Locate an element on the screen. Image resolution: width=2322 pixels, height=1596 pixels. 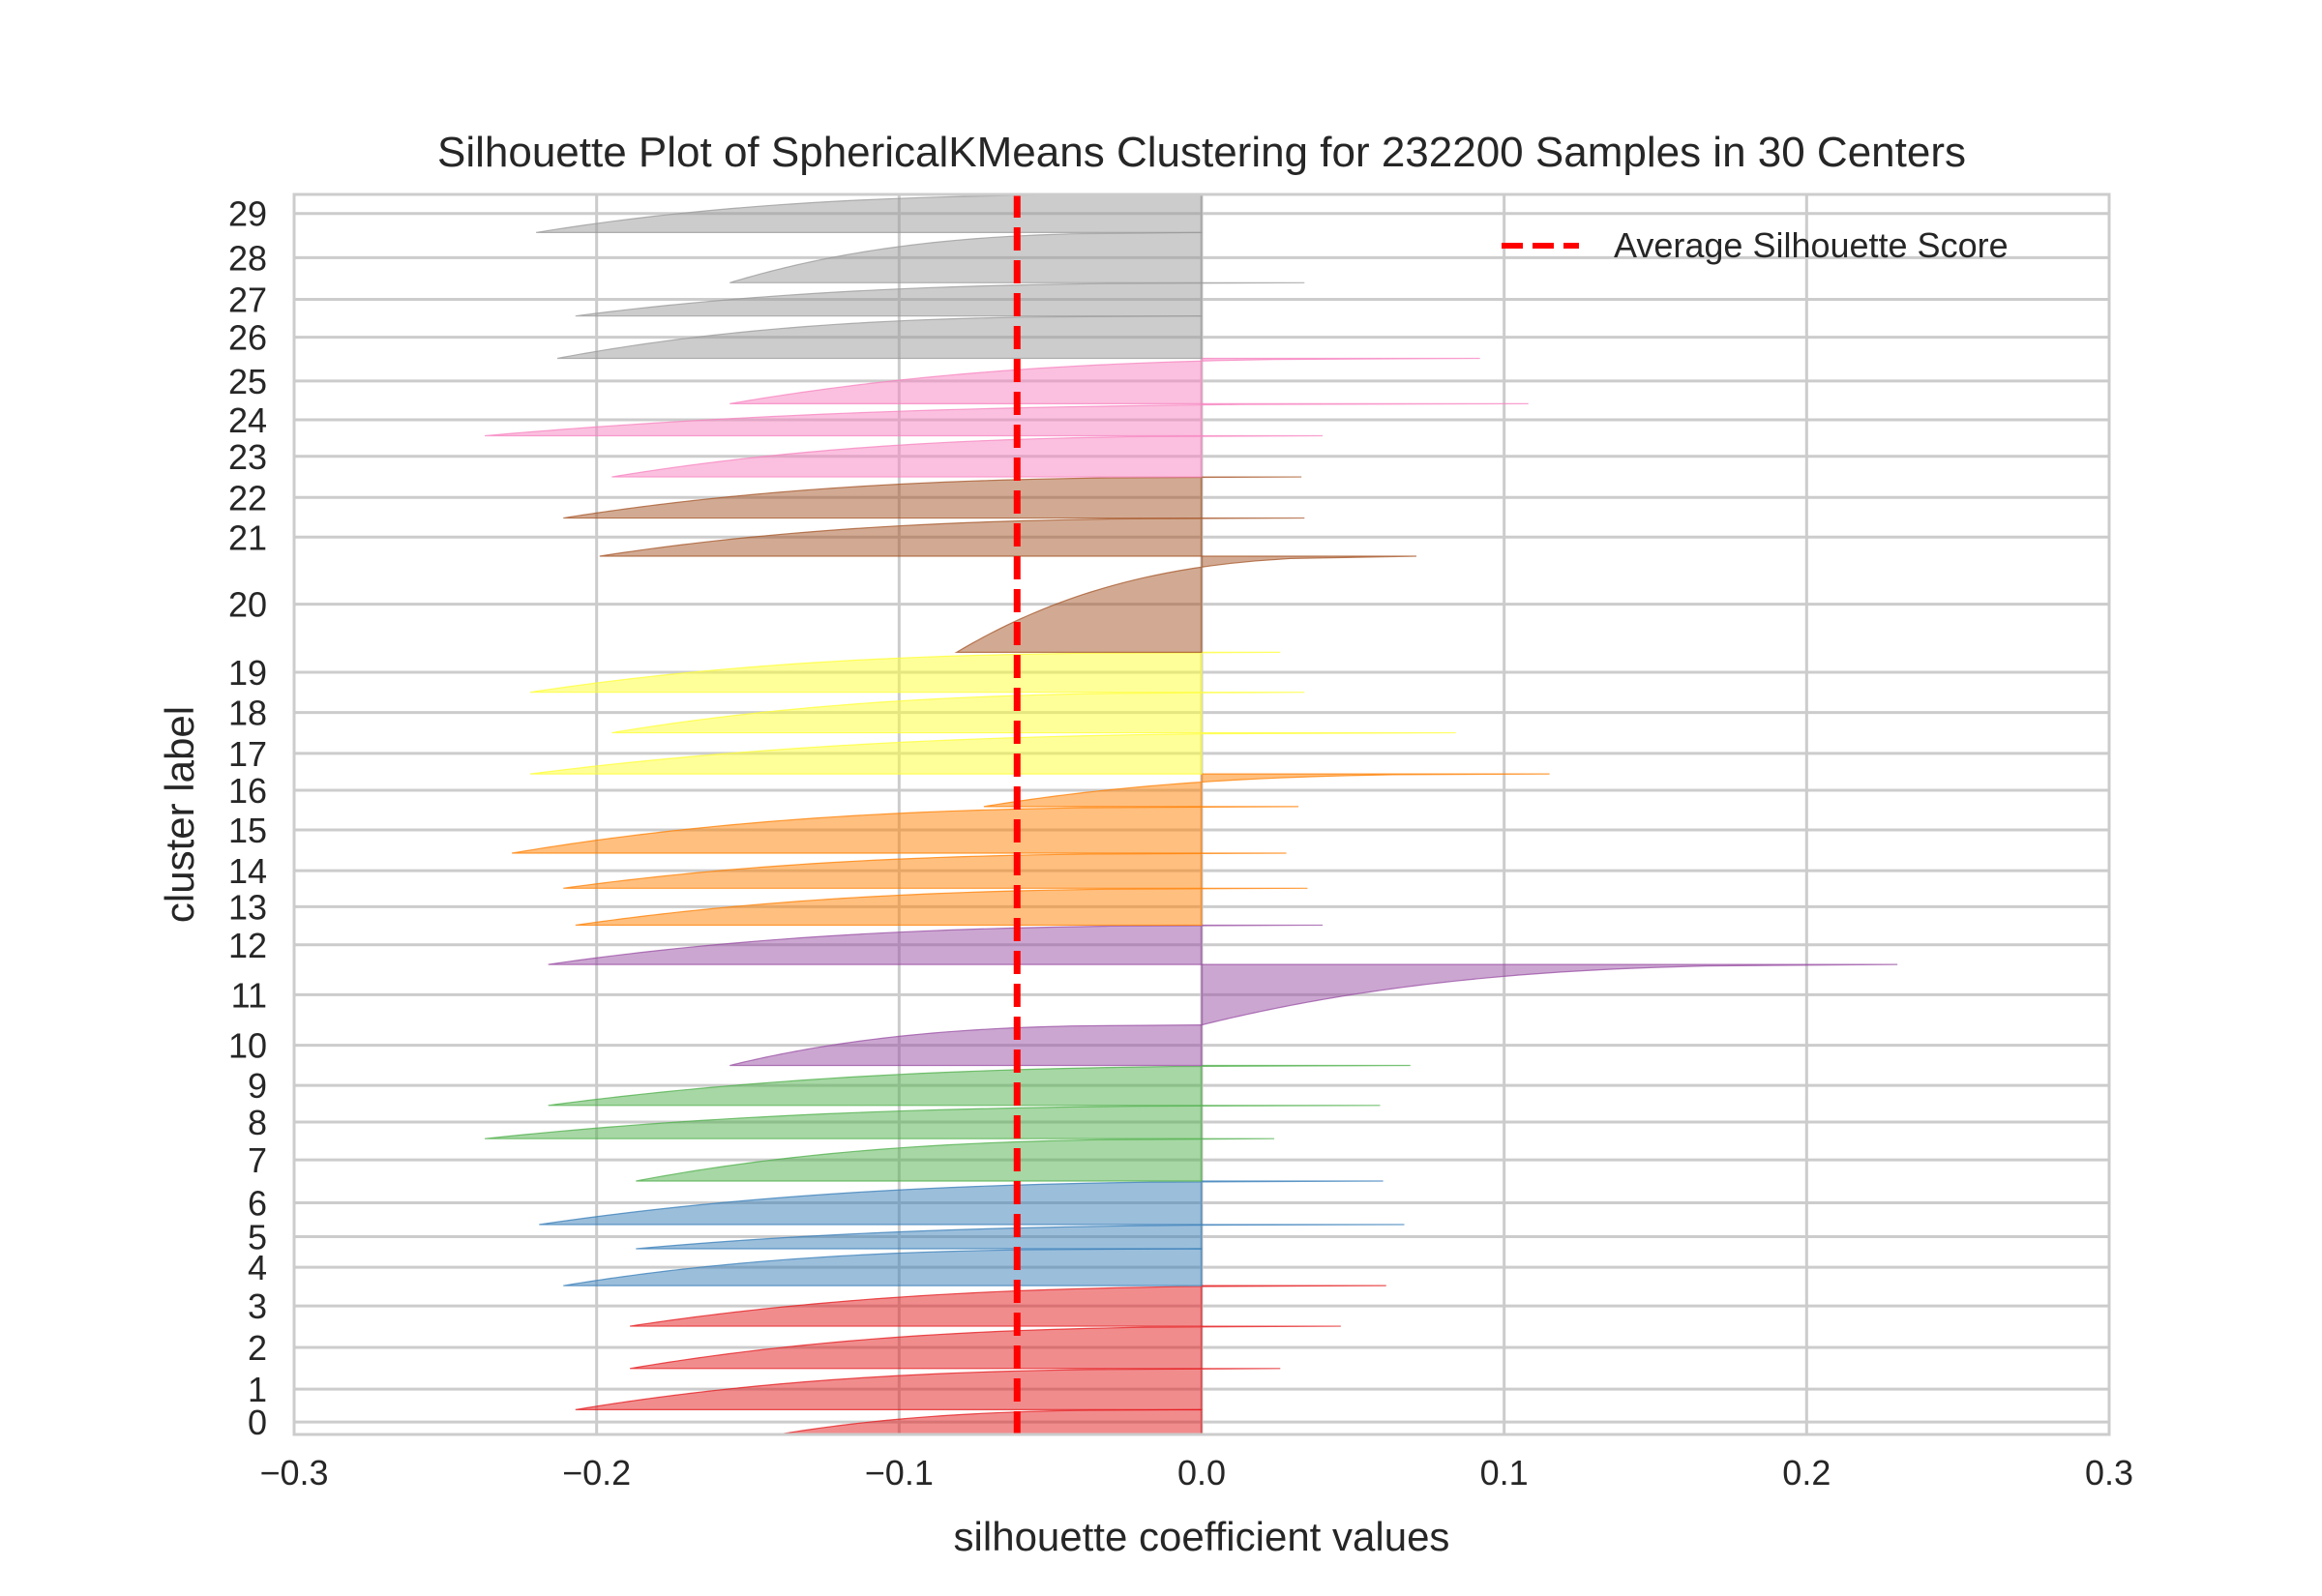
legend: Average Silhouette Score is located at coordinates (1755, 245).